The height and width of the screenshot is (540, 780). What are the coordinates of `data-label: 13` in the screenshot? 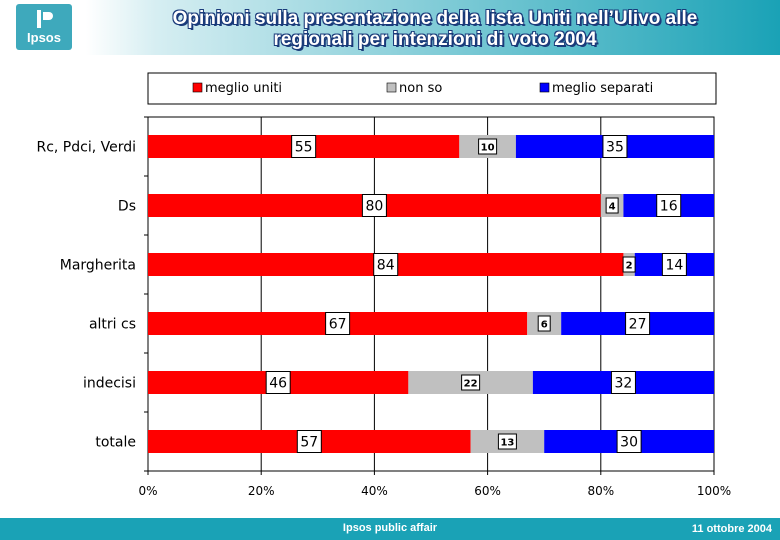 It's located at (507, 443).